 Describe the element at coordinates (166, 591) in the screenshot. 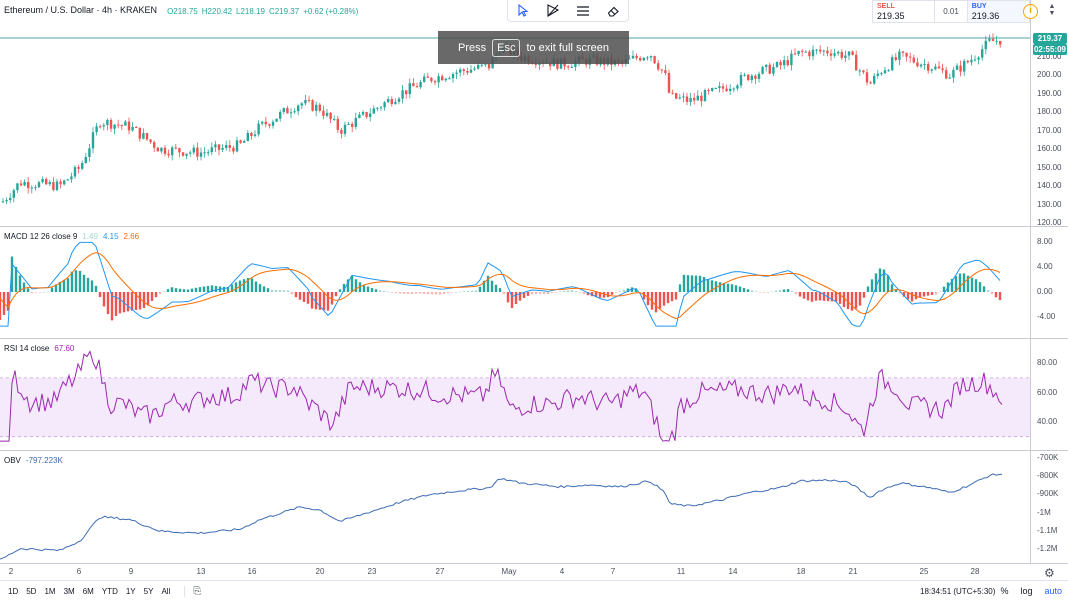

I see `range-button: All` at that location.